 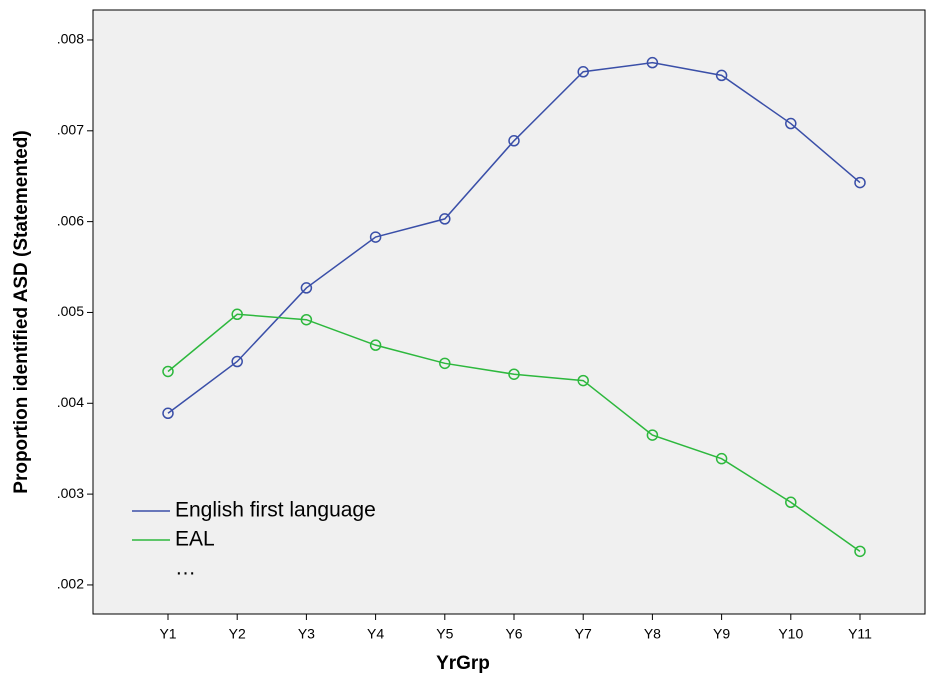 What do you see at coordinates (195, 539) in the screenshot?
I see `legend-label: EAL` at bounding box center [195, 539].